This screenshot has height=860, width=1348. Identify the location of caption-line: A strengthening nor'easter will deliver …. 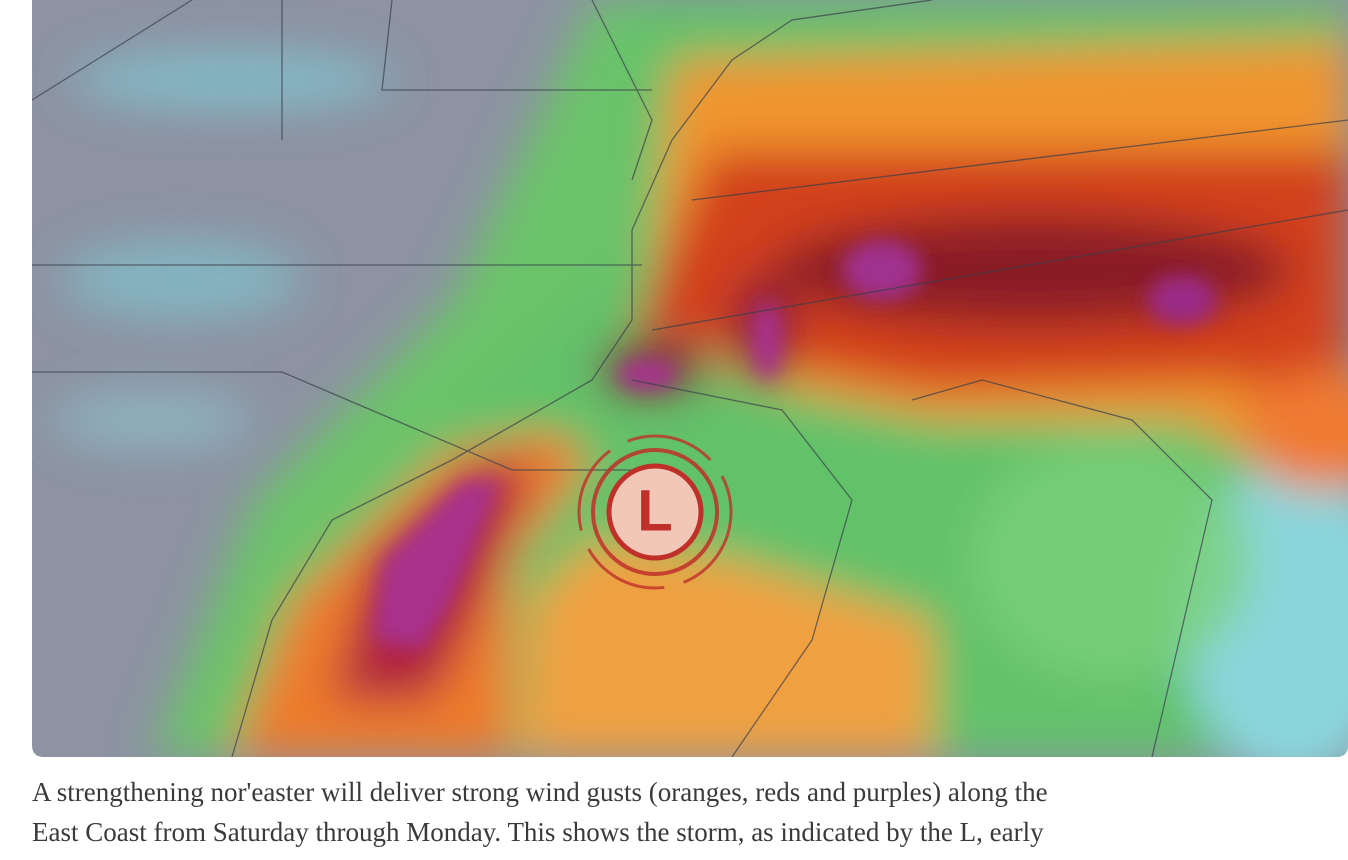
(540, 792).